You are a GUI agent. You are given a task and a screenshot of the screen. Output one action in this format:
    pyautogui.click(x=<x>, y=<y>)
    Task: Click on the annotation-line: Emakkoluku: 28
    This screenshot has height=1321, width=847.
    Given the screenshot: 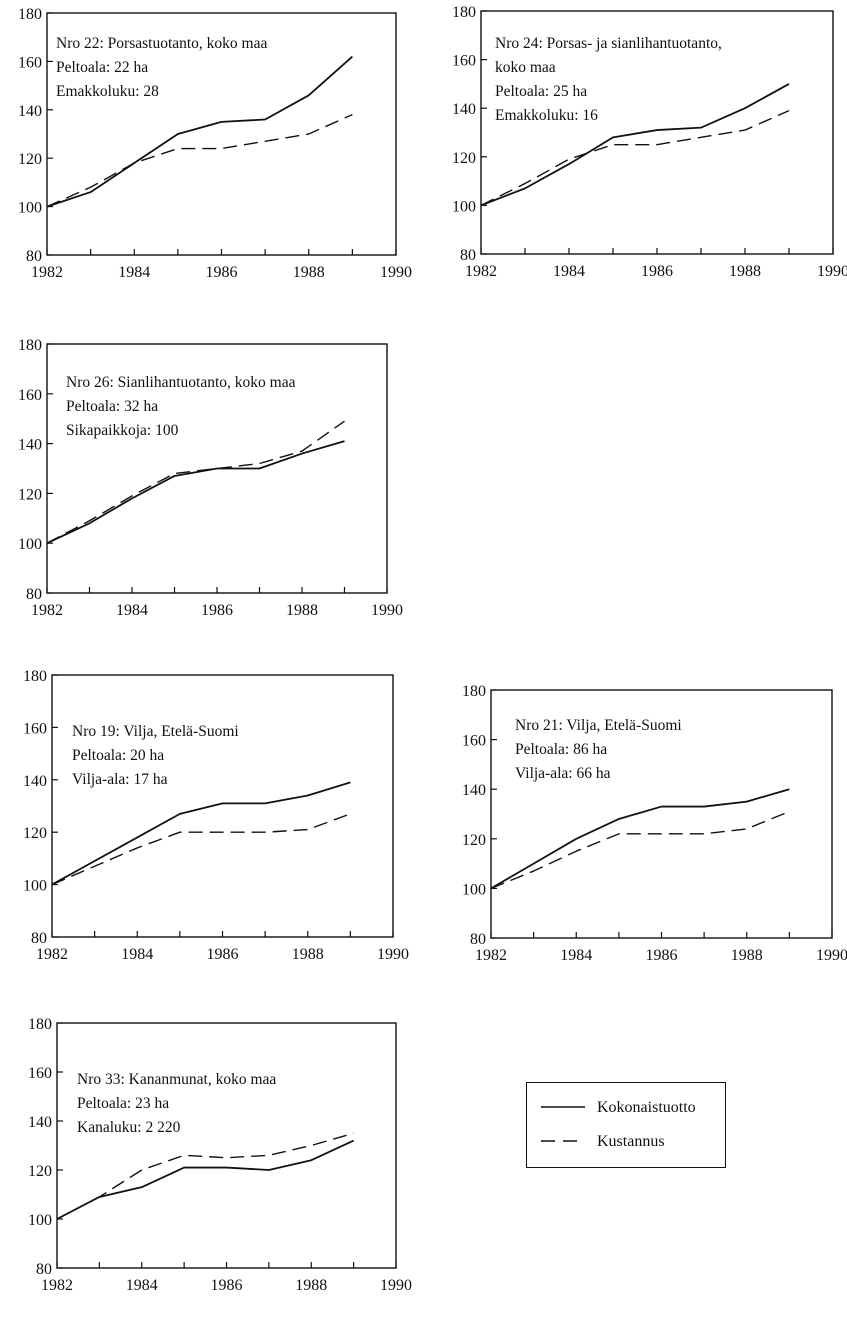 What is the action you would take?
    pyautogui.click(x=107, y=91)
    